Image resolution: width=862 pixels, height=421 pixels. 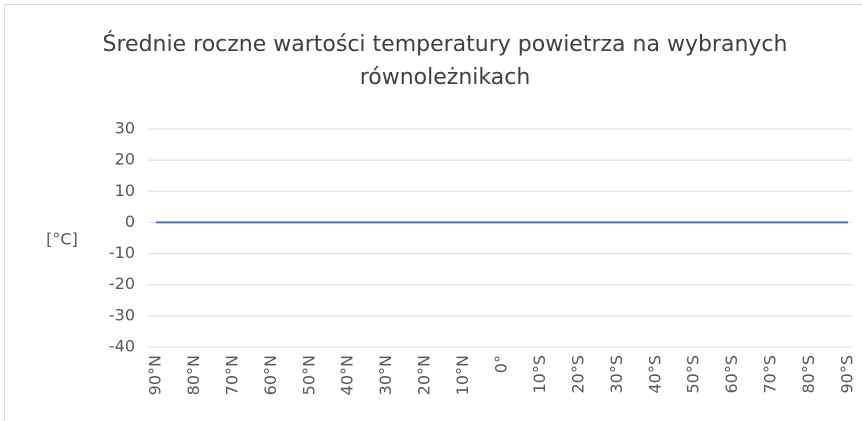 What do you see at coordinates (808, 374) in the screenshot?
I see `x-tick-label: 80°S` at bounding box center [808, 374].